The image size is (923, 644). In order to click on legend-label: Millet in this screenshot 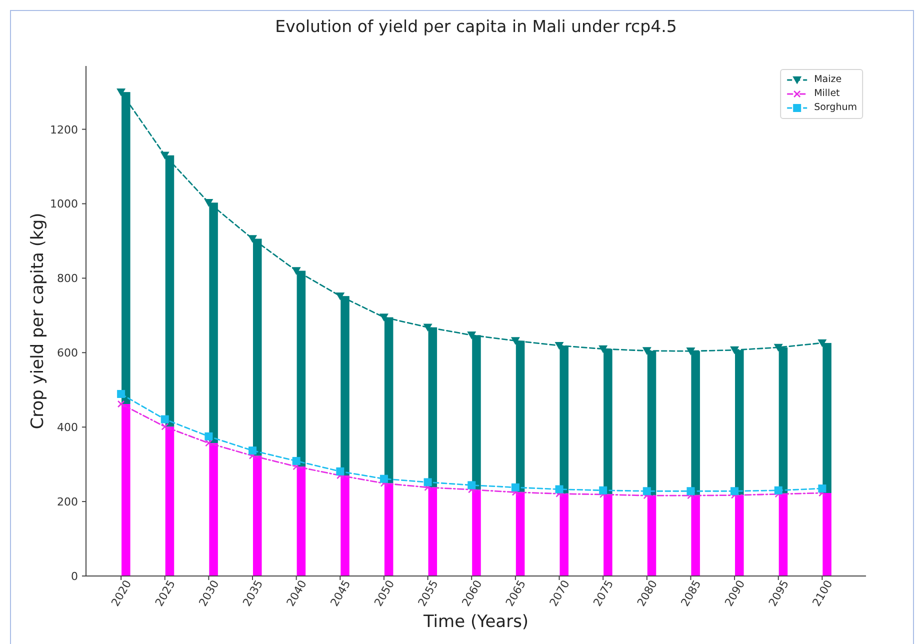, I will do `click(827, 94)`.